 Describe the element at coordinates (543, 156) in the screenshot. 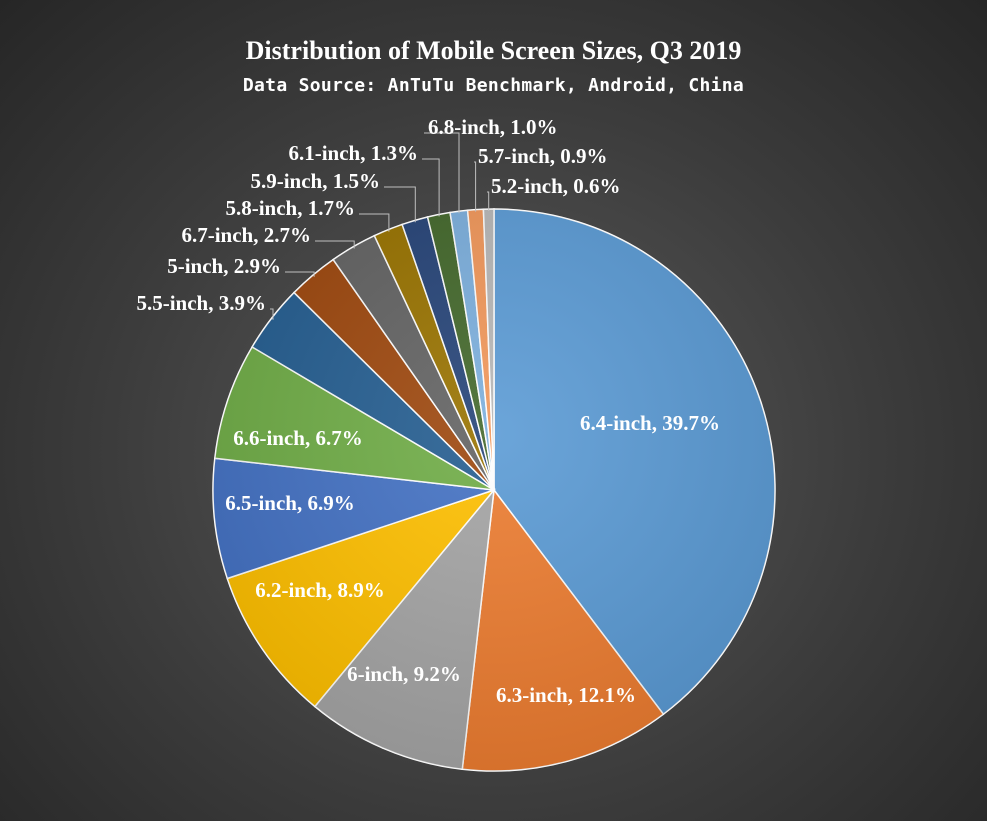

I see `slice-label: 5.7-inch, 0.9%` at that location.